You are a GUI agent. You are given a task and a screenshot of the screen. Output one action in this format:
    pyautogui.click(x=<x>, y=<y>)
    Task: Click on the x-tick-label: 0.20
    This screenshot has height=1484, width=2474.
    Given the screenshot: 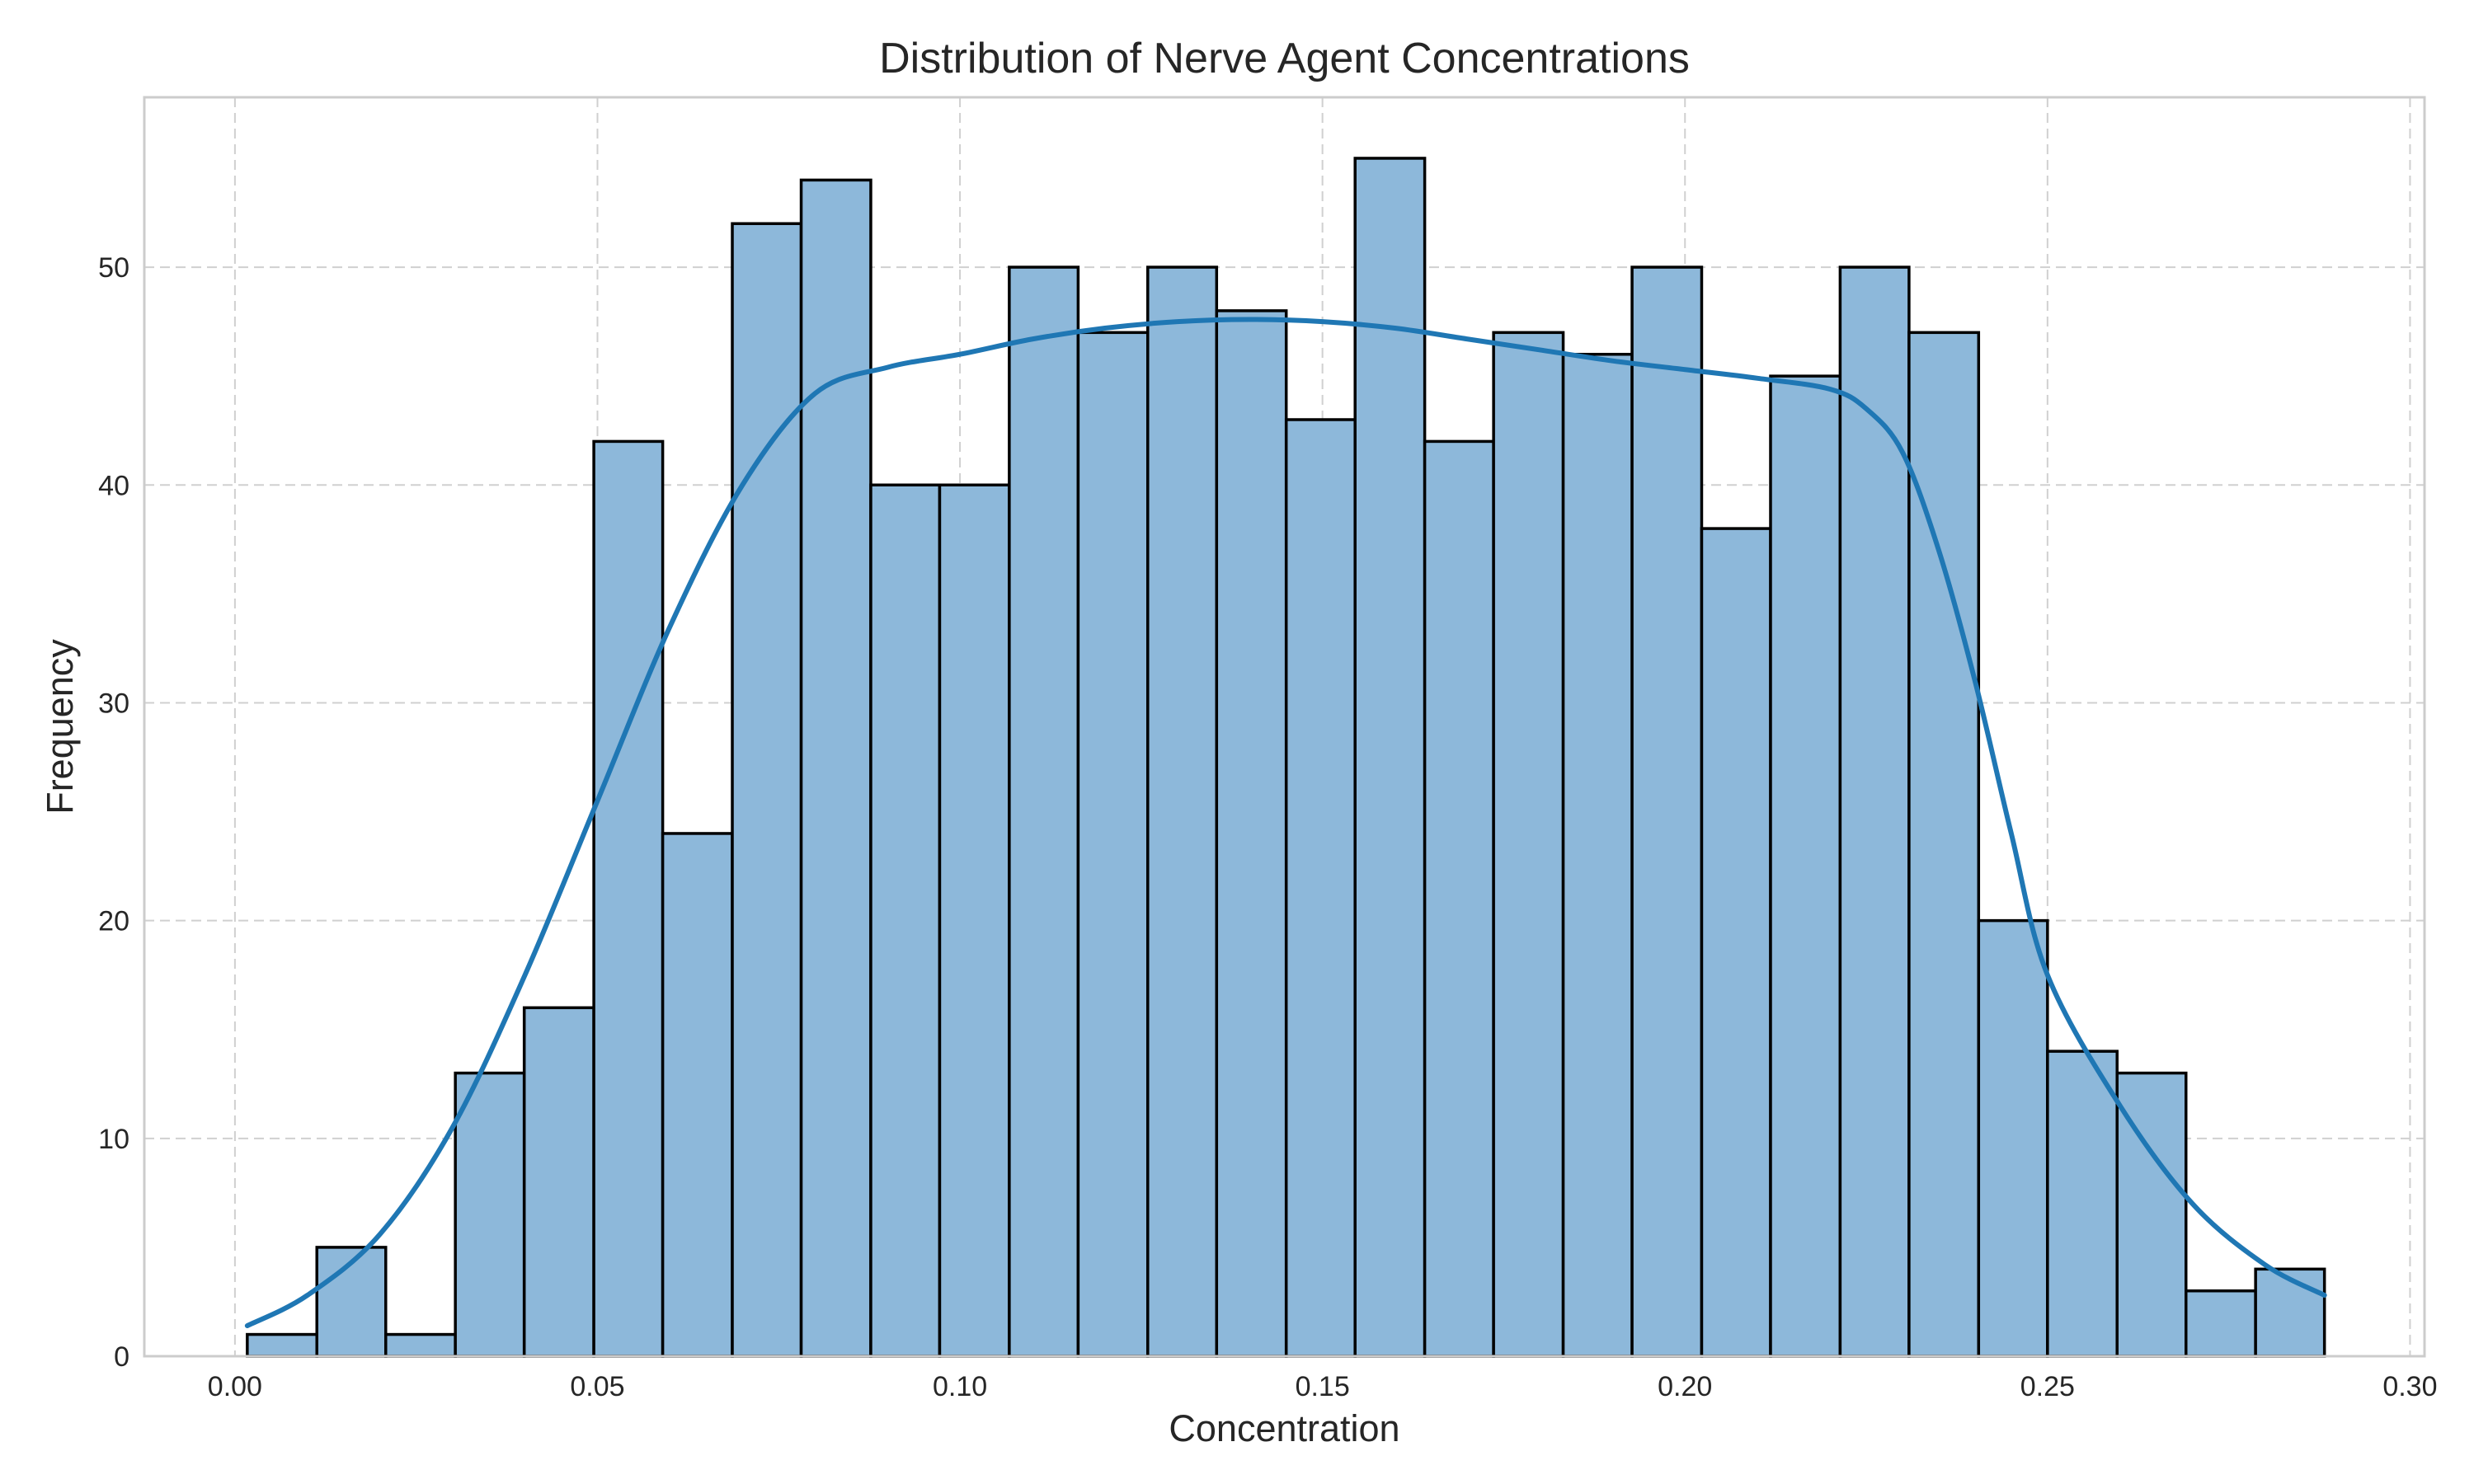 What is the action you would take?
    pyautogui.click(x=1685, y=1386)
    